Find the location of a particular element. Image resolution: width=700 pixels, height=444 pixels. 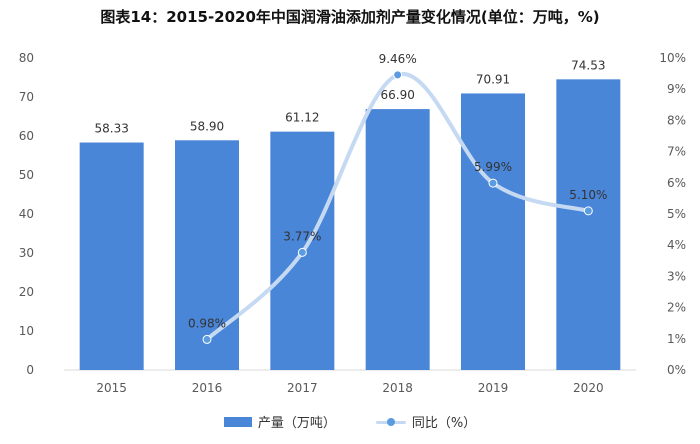

legend-line-swatch is located at coordinates (390, 422).